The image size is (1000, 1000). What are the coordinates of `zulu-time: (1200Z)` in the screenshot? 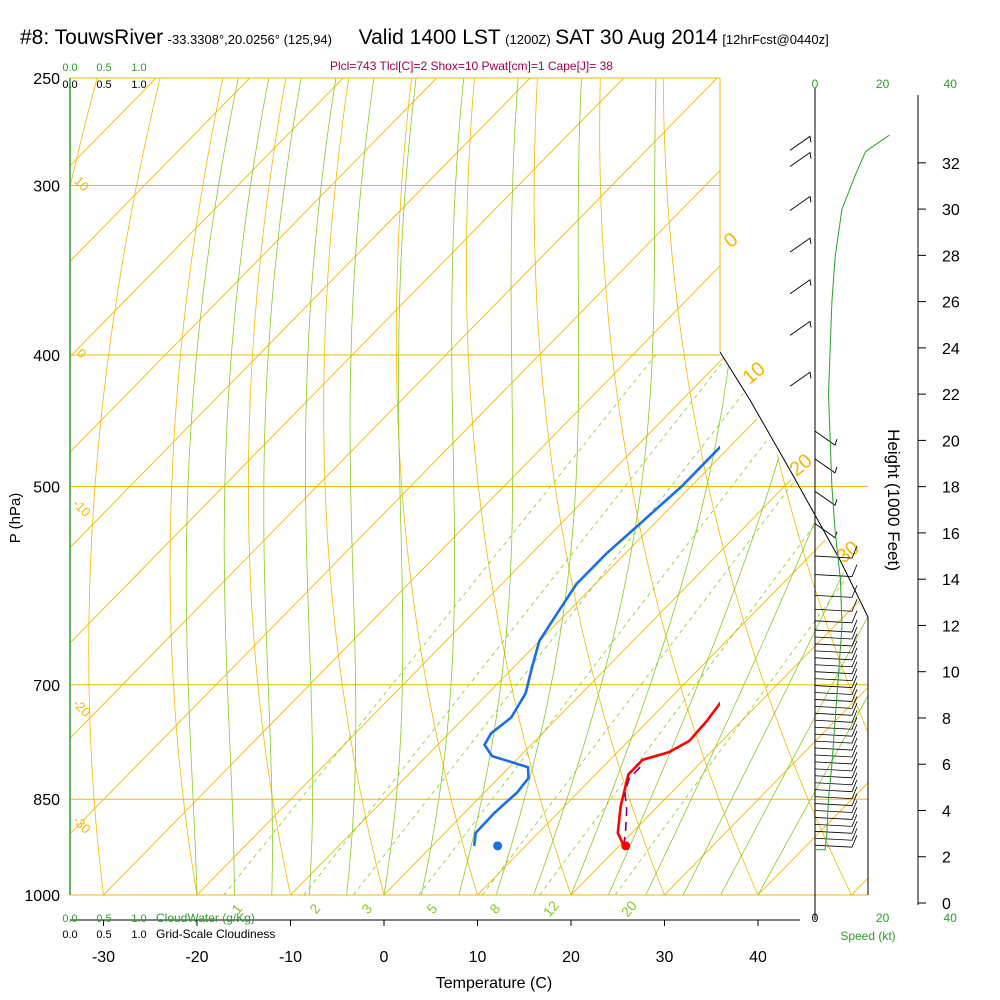 It's located at (528, 39).